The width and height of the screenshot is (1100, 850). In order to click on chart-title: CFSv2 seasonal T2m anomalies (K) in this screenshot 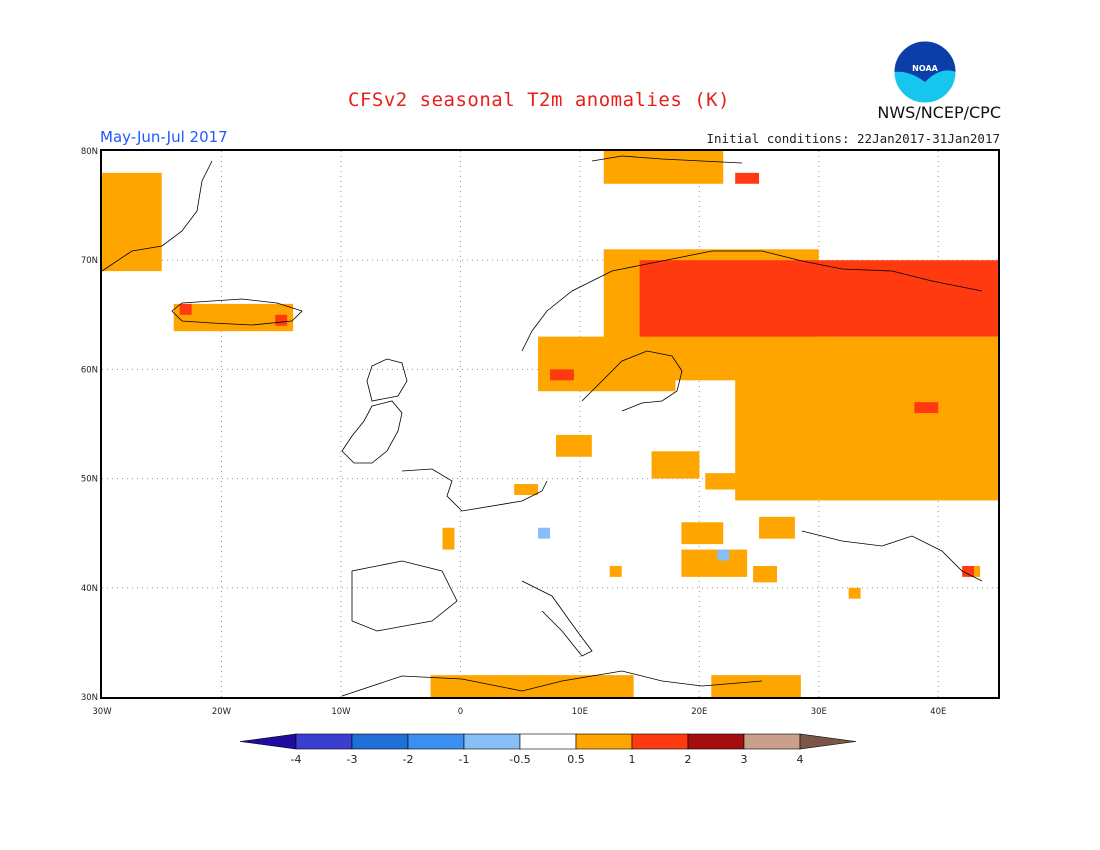, I will do `click(539, 100)`.